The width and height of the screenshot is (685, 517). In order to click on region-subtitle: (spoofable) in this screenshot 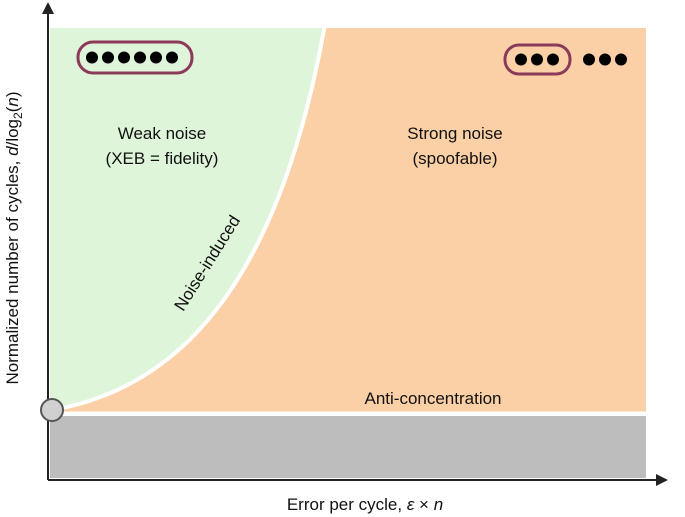, I will do `click(454, 158)`.